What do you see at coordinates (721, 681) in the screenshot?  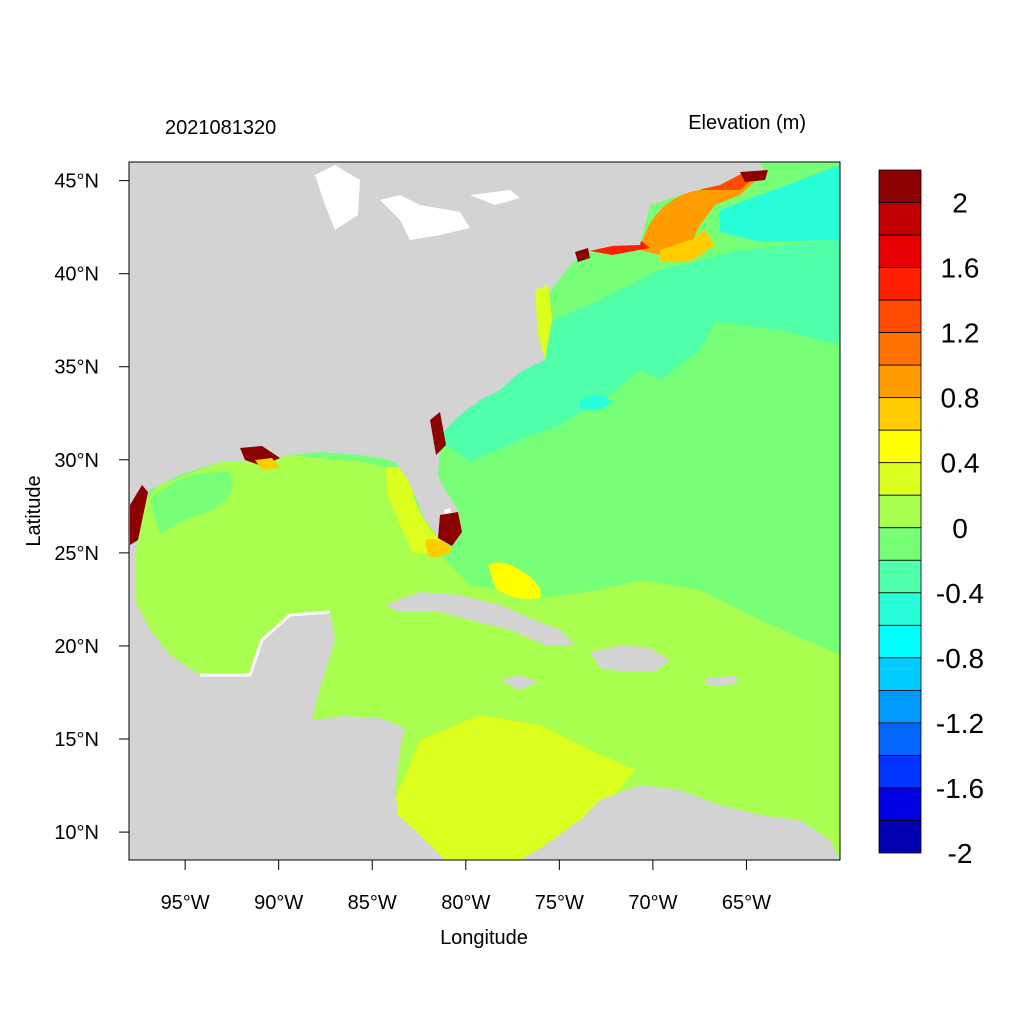 I see `land-puerto-rico` at bounding box center [721, 681].